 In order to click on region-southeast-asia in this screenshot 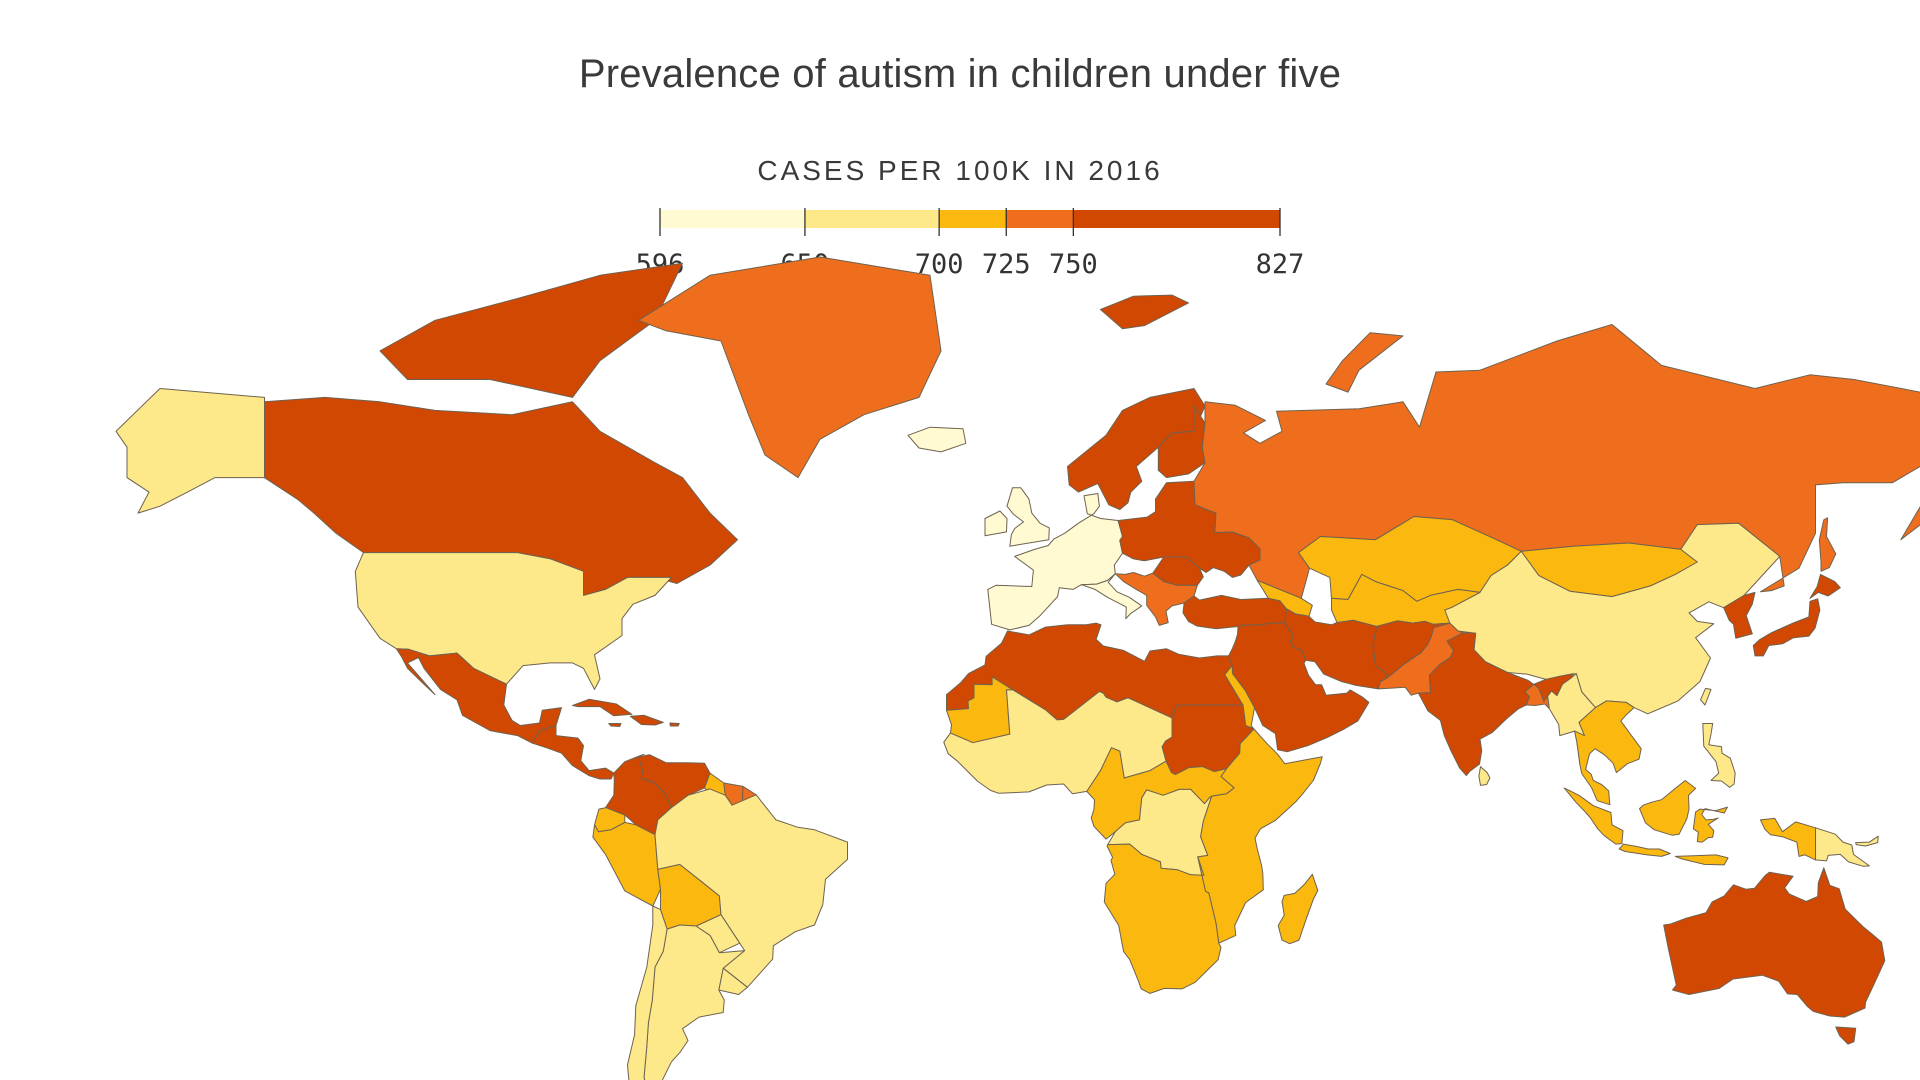, I will do `click(1608, 753)`.